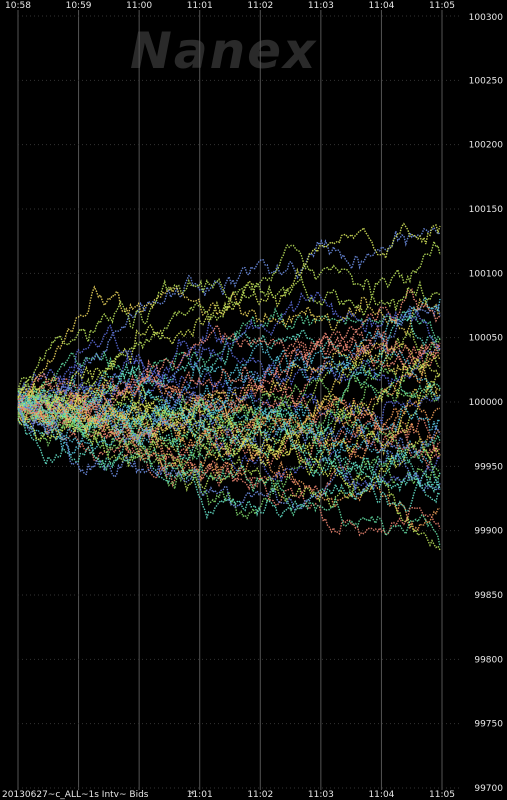  Describe the element at coordinates (200, 6) in the screenshot. I see `x-tick-label-top: 11:01` at that location.